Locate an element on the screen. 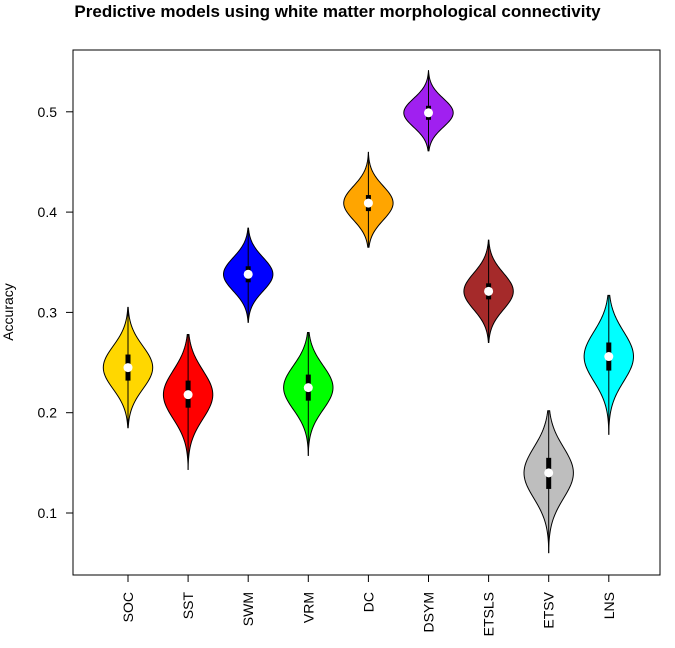 The height and width of the screenshot is (648, 675). x-tick-label: DC is located at coordinates (368, 602).